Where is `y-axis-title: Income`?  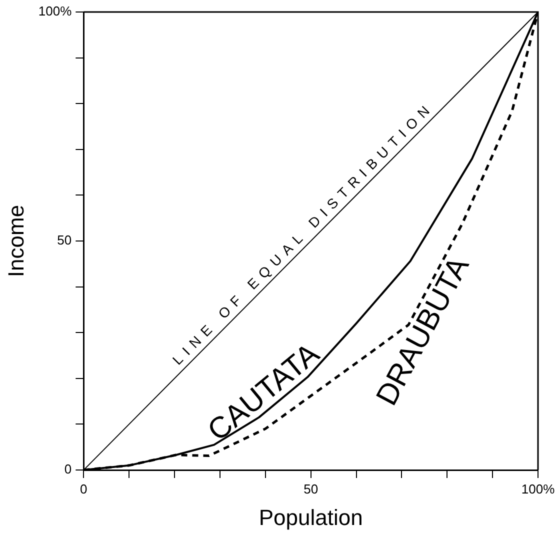
y-axis-title: Income is located at coordinates (15, 241).